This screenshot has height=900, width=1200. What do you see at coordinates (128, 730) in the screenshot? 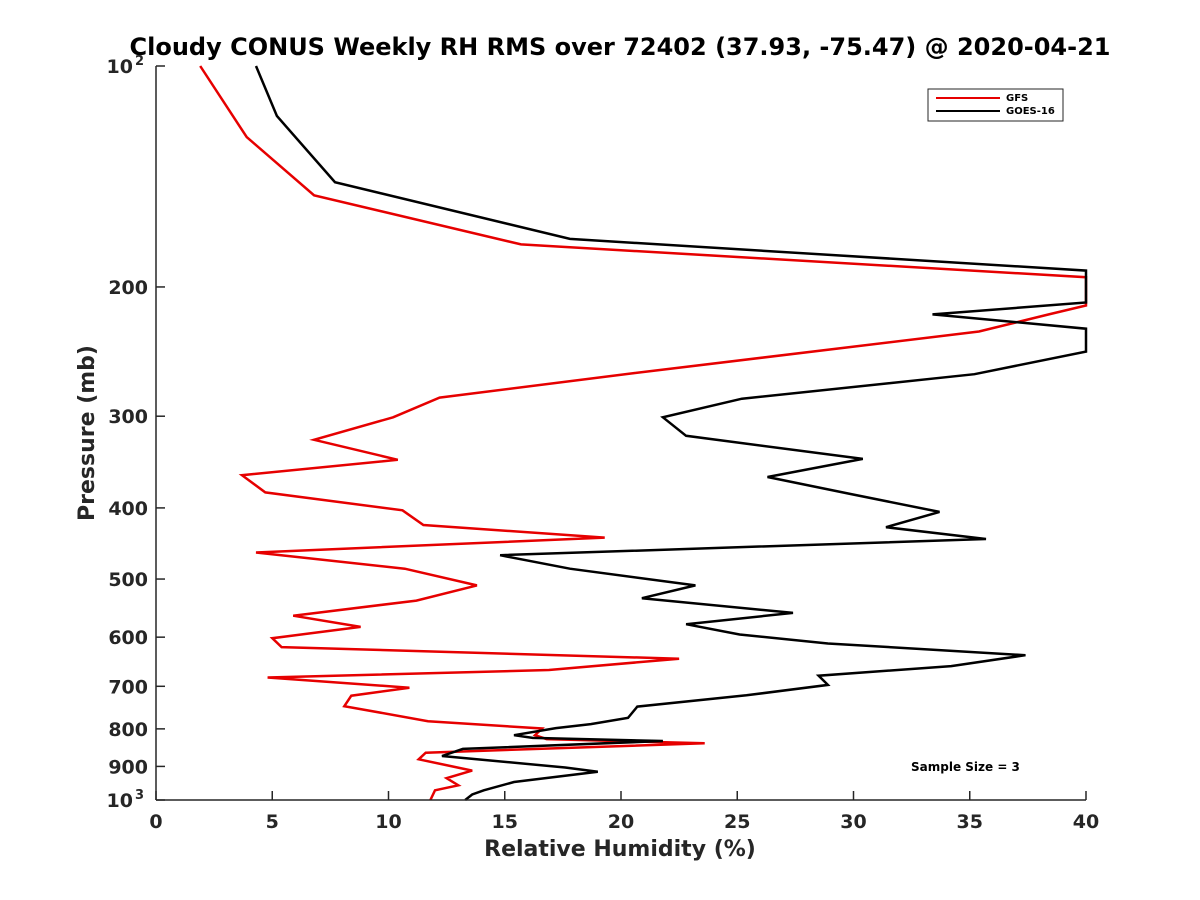
I see `y-tick-label: 800` at bounding box center [128, 730].